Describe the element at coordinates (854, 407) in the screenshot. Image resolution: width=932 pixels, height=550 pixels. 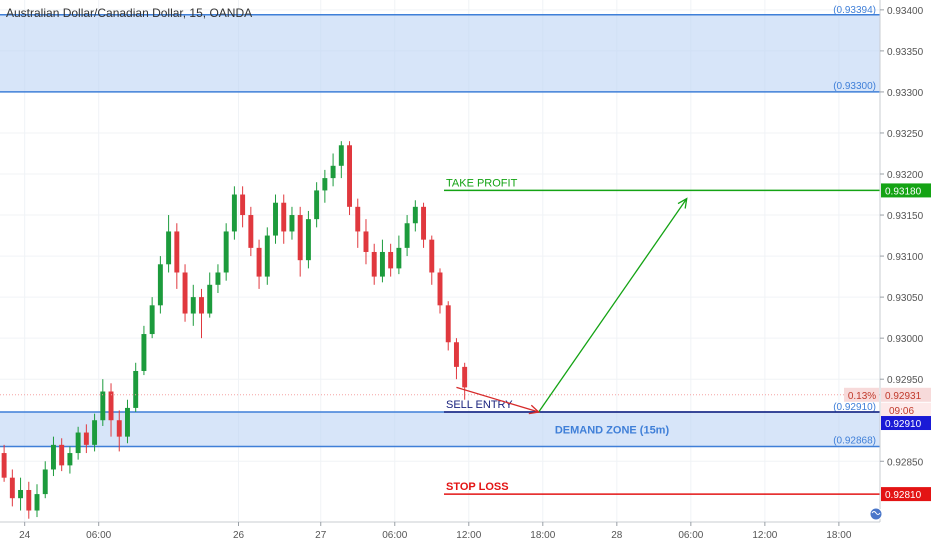
I see `demand-zone-top-label: (0.92910)` at that location.